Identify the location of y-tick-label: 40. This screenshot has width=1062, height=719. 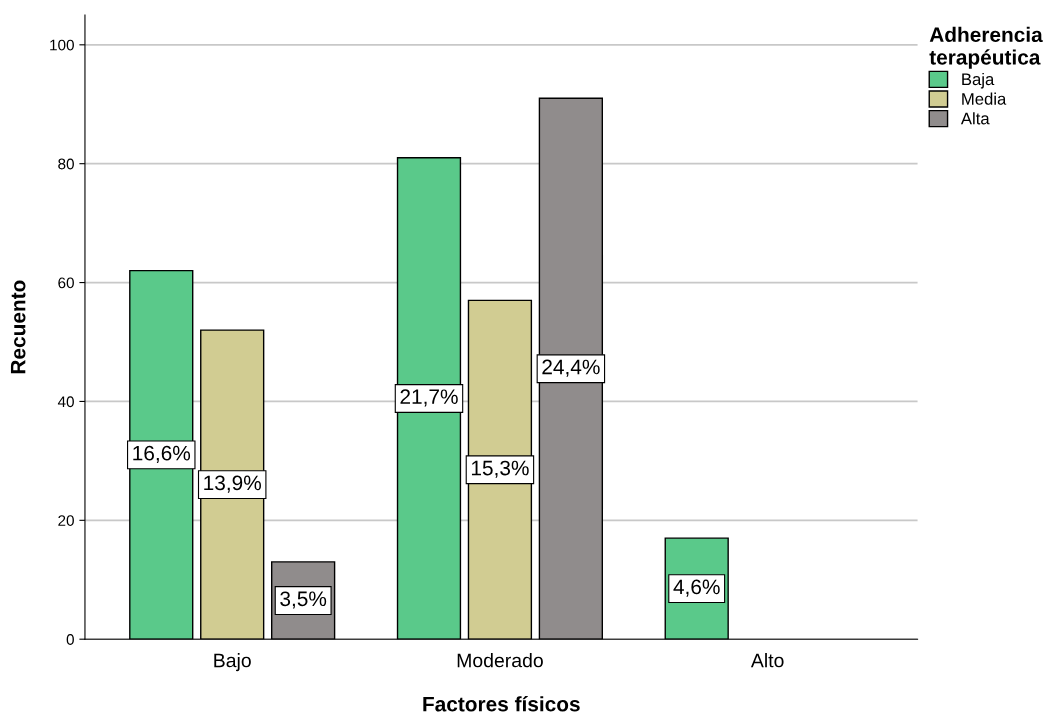
(65, 402).